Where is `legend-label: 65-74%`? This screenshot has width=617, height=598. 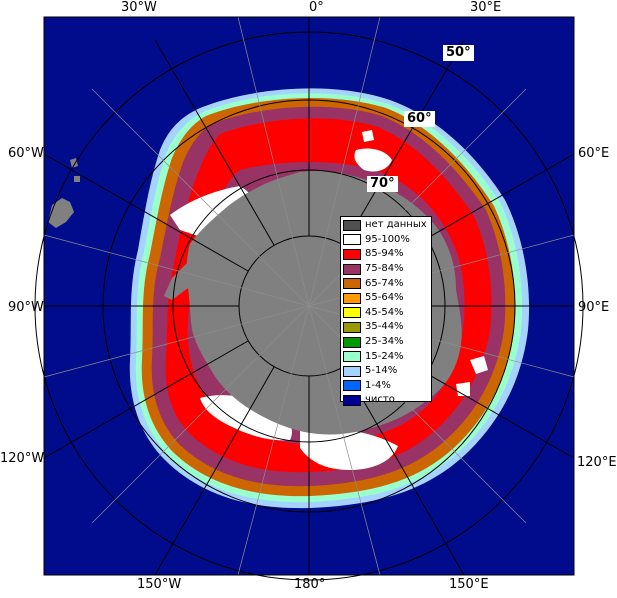 legend-label: 65-74% is located at coordinates (384, 283).